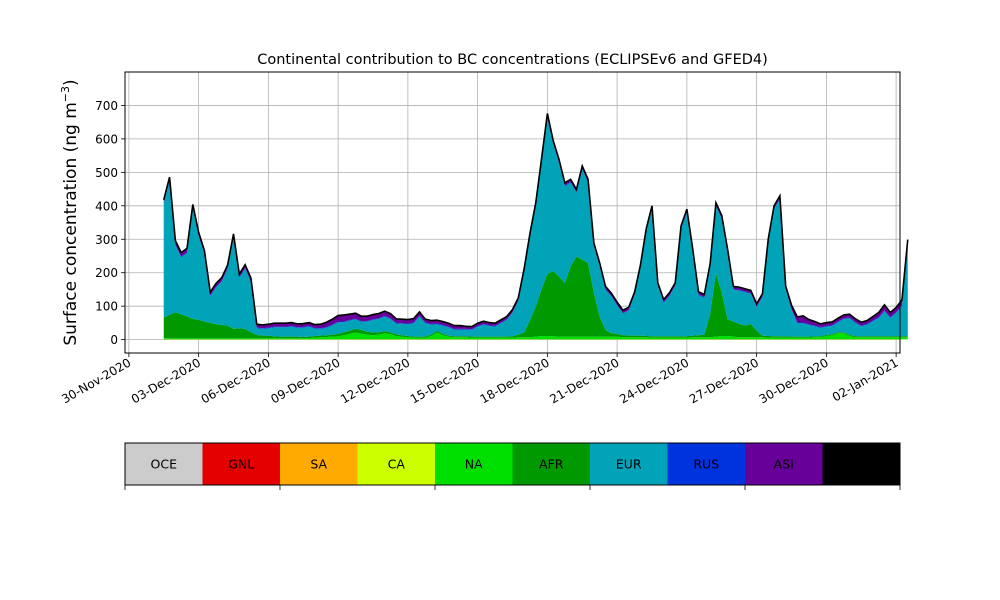  What do you see at coordinates (71, 223) in the screenshot?
I see `y-axis-label-main: Surface concentration (ng m` at bounding box center [71, 223].